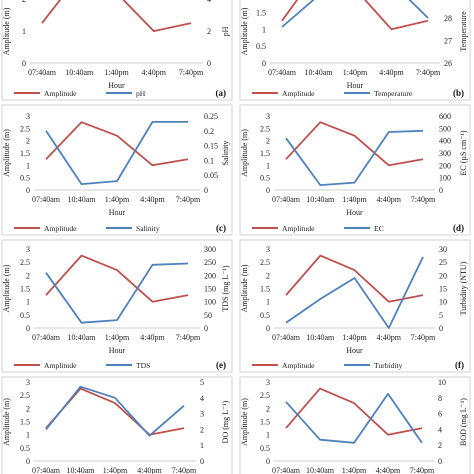 This screenshot has width=474, height=474. I want to click on y-right-tick-label: 600, so click(445, 116).